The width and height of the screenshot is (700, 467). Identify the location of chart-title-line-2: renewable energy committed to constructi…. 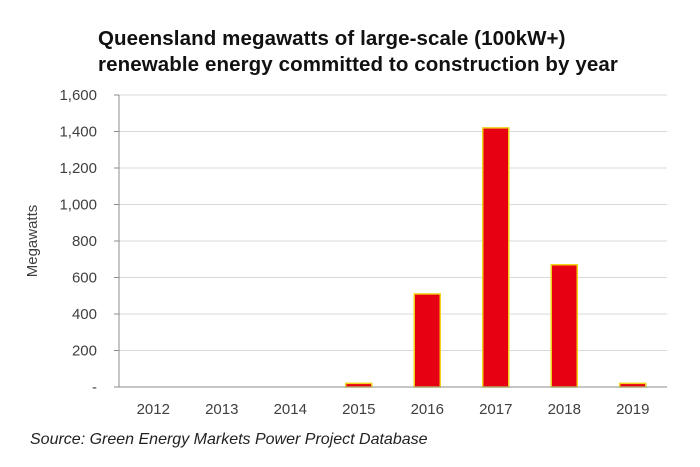
(358, 64).